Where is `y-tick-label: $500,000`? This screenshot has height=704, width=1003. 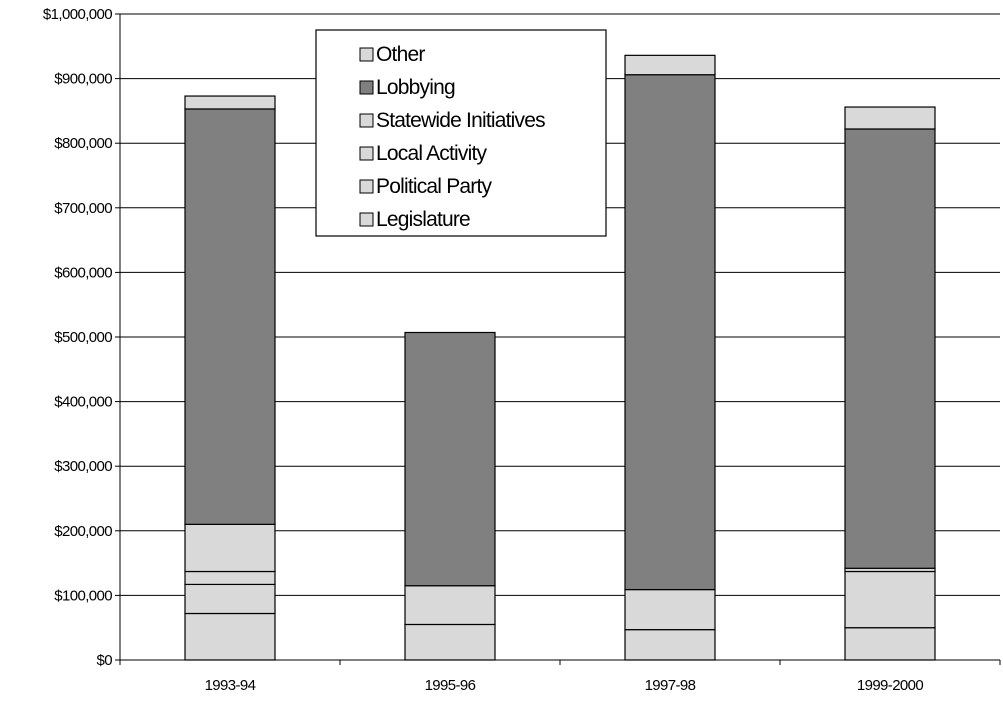 y-tick-label: $500,000 is located at coordinates (83, 337).